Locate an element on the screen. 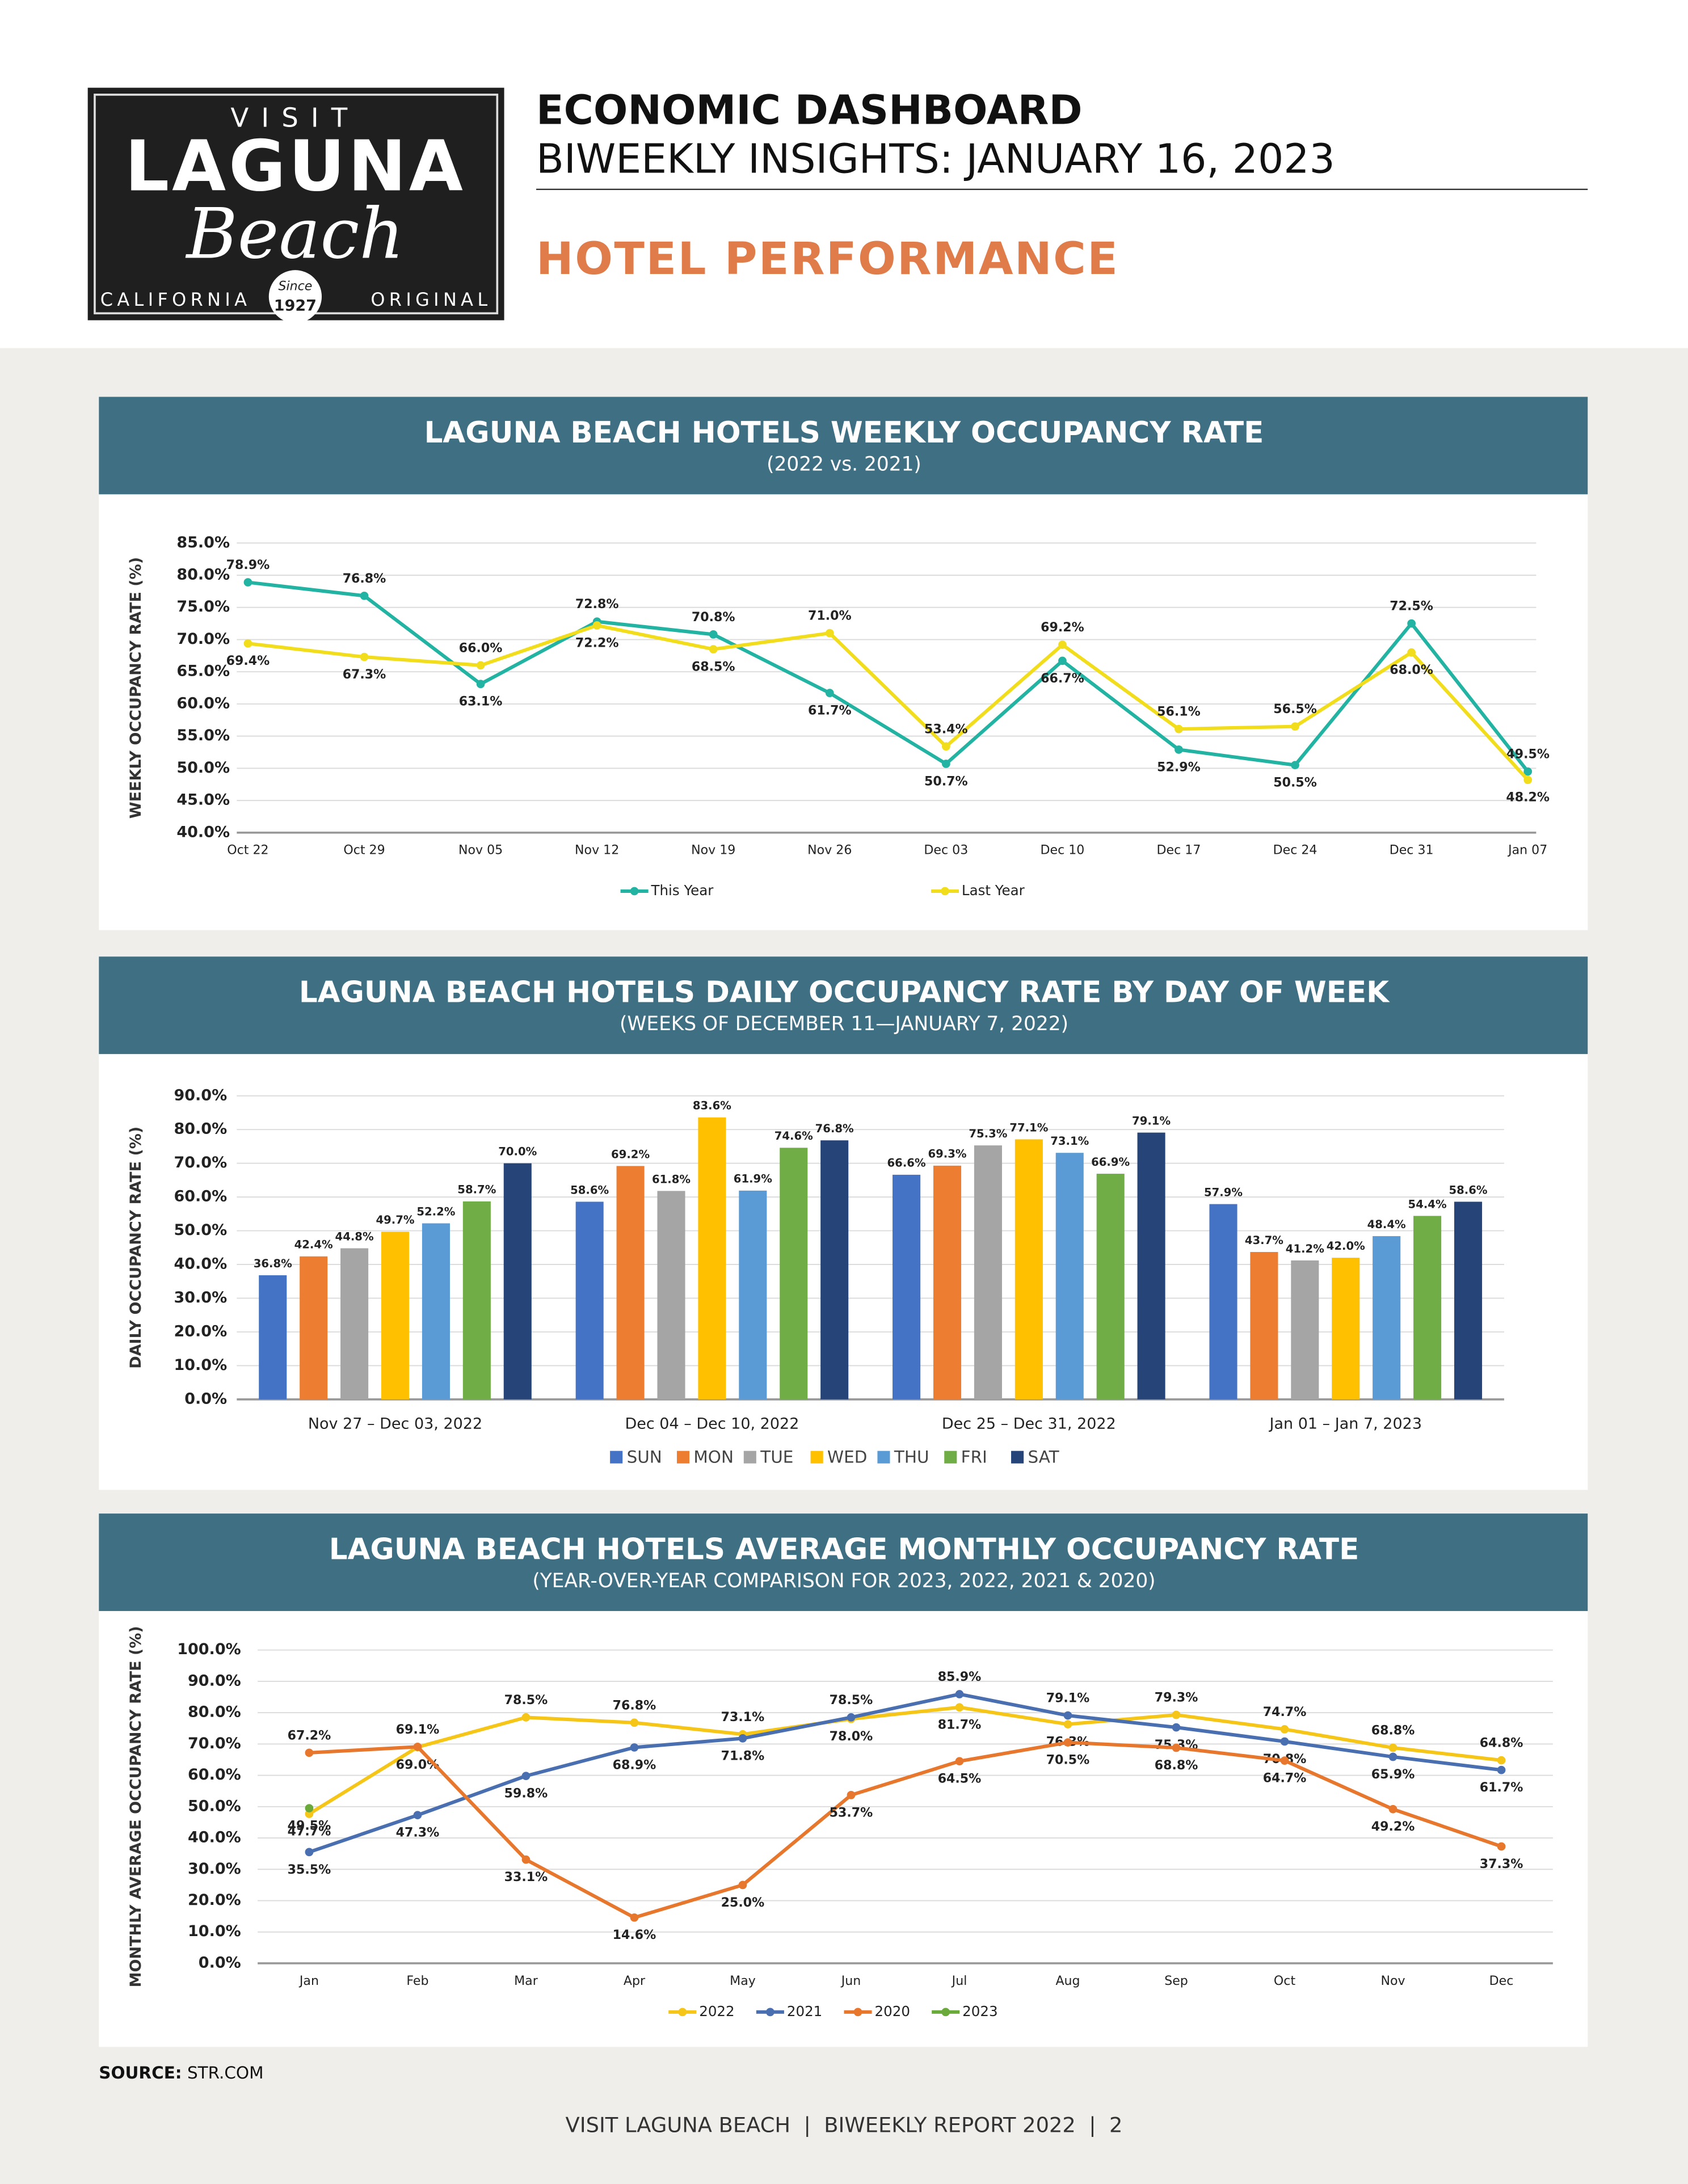  data-label: 69.4% is located at coordinates (248, 660).